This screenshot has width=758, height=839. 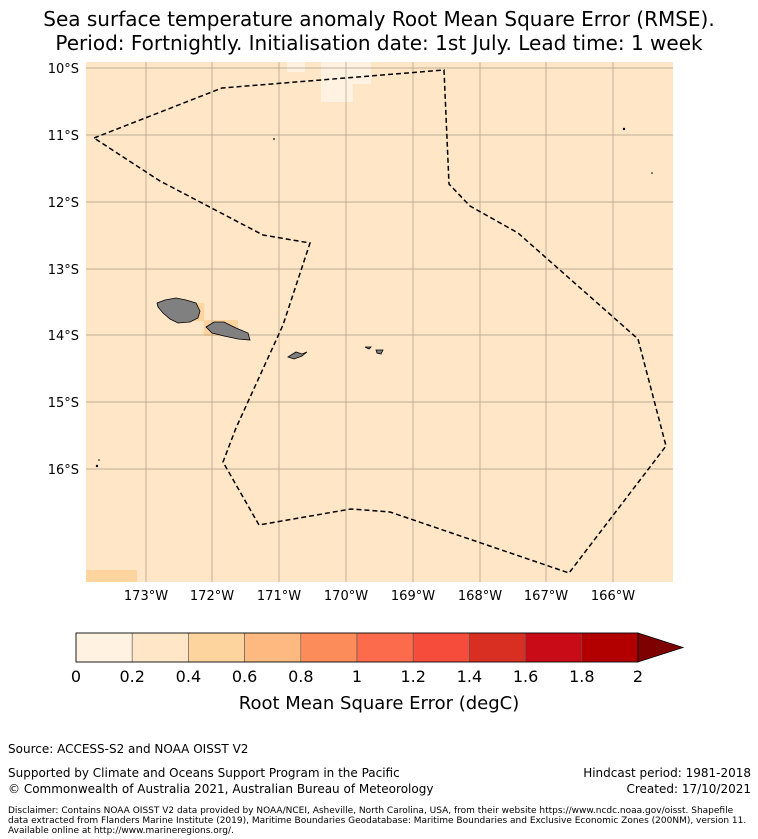 I want to click on island-ofu, so click(x=368, y=348).